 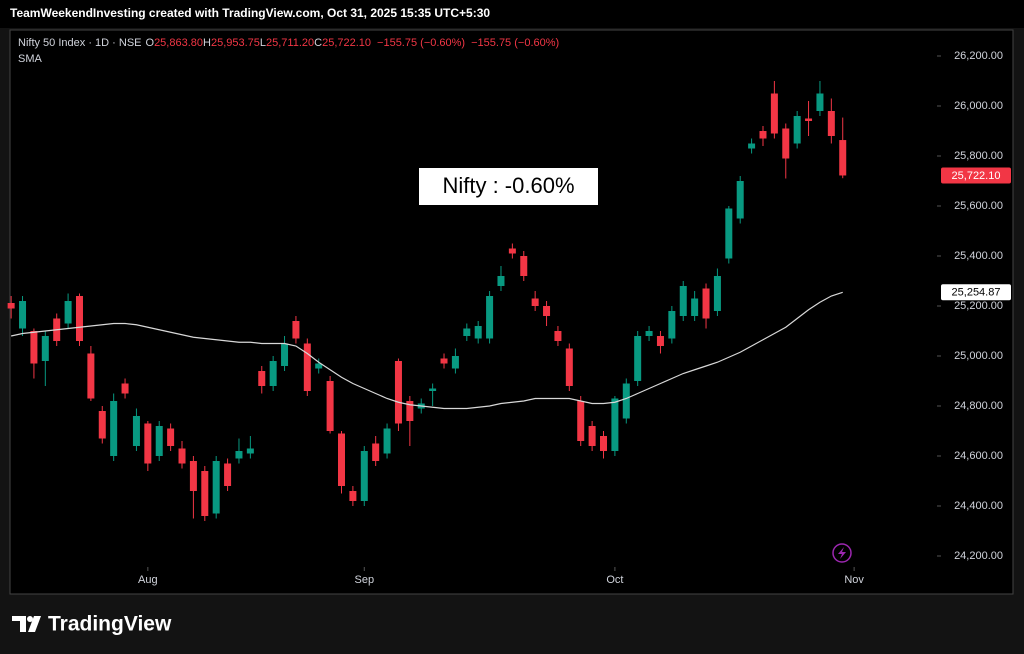 I want to click on legend-symbol: Nifty 50 Index · 1D · NSE, so click(x=80, y=43).